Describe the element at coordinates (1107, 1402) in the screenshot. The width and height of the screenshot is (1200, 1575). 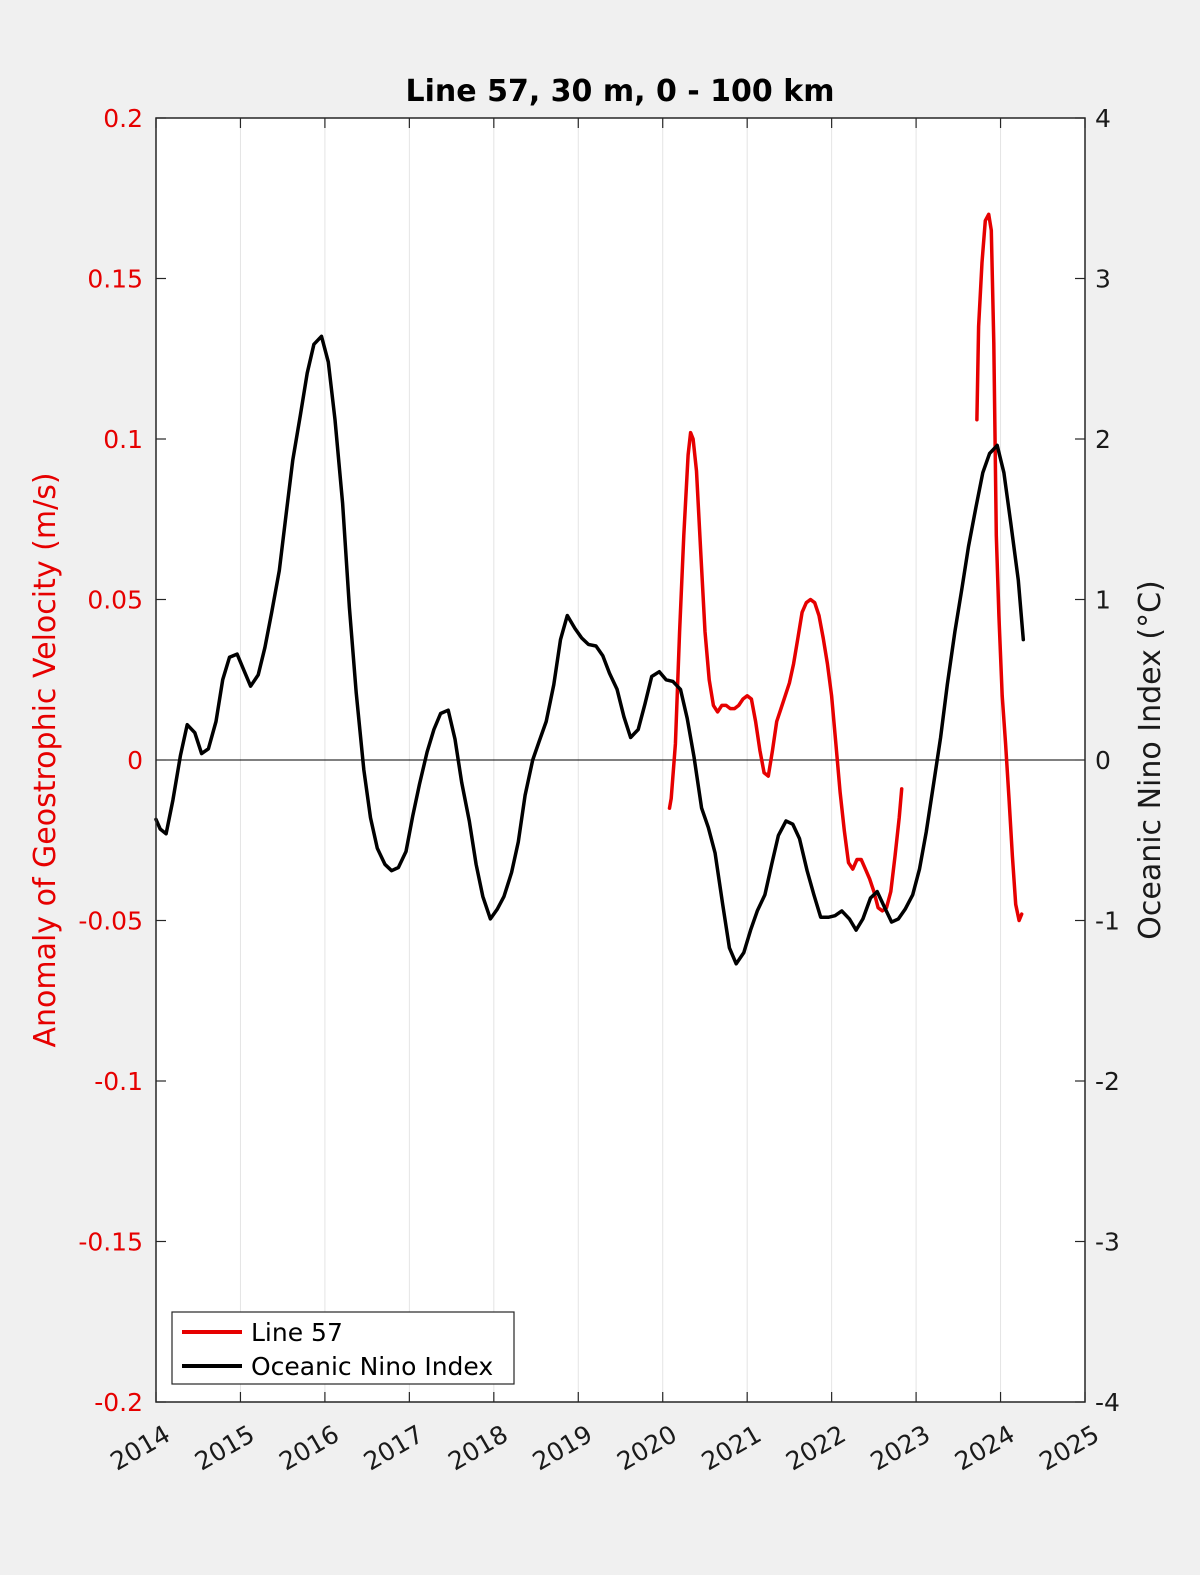
I see `y-right-tick-label: -4` at that location.